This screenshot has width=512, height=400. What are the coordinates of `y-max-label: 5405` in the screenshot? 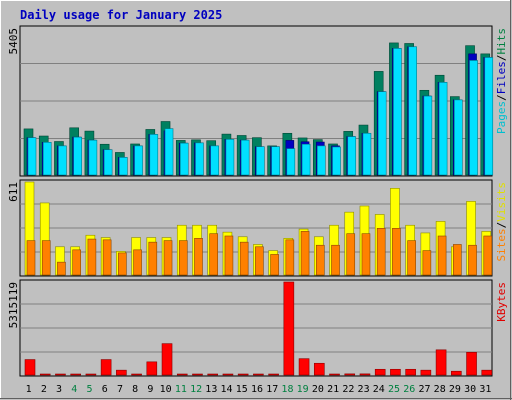 It's located at (13, 41).